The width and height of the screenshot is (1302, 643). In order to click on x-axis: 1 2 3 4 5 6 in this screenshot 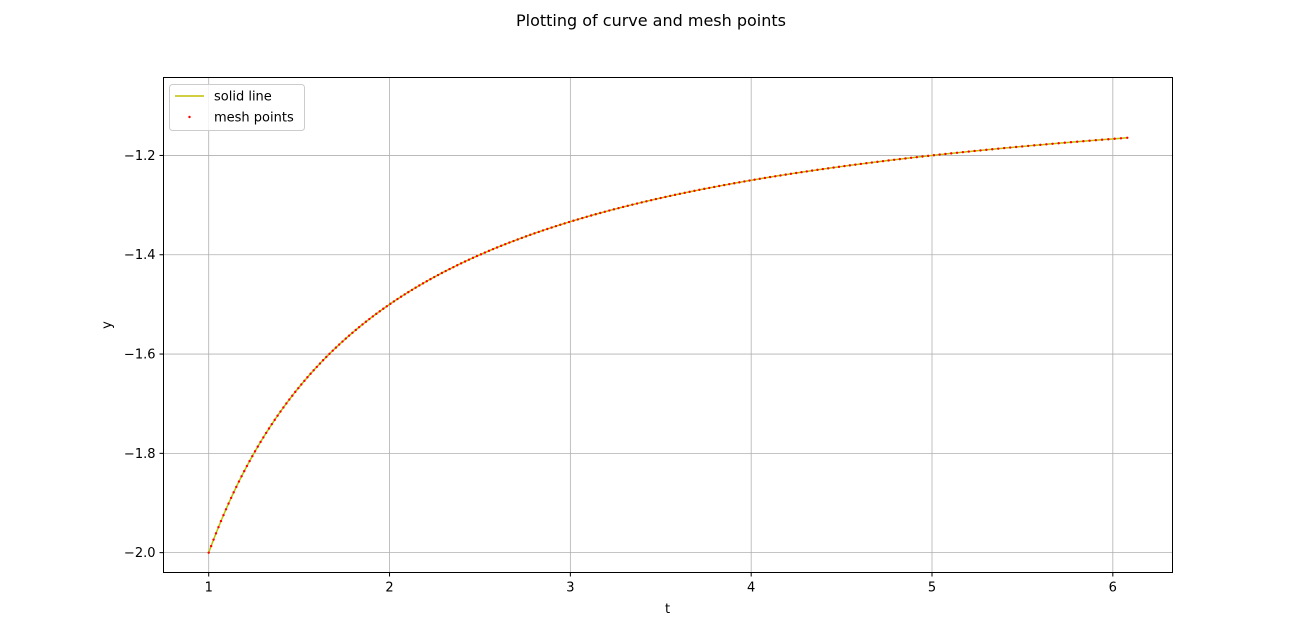, I will do `click(661, 584)`.